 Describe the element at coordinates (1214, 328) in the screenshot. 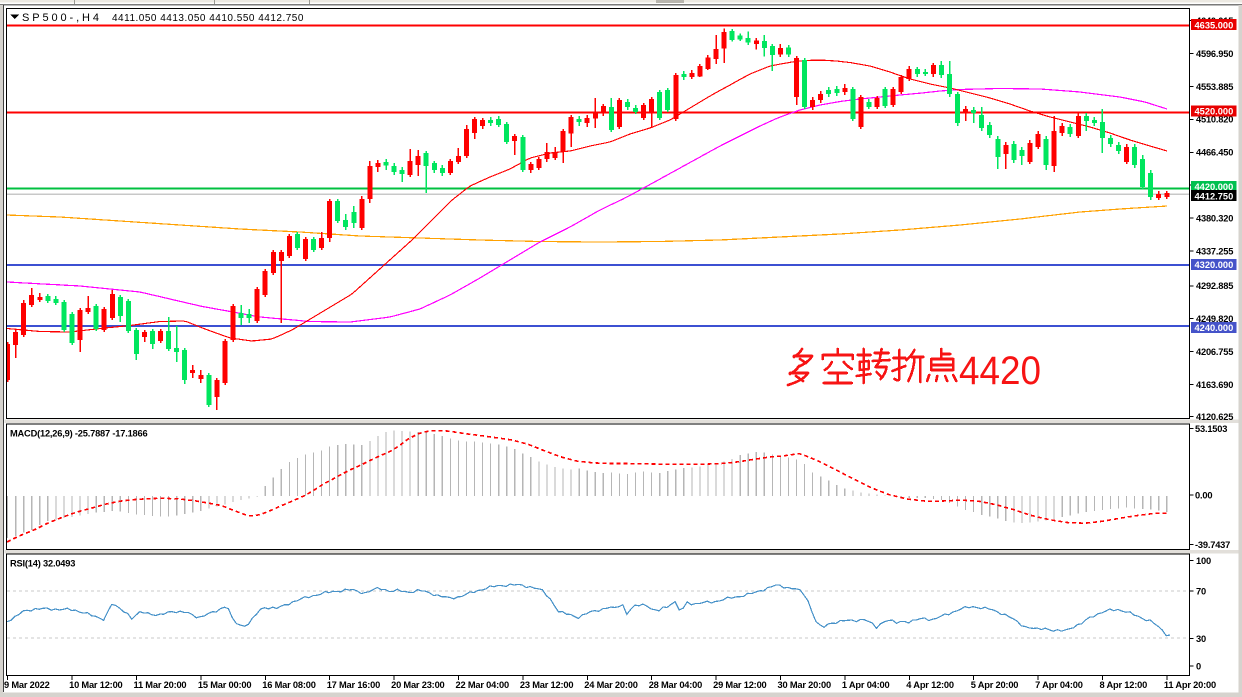

I see `svg-text: 4240.000` at that location.